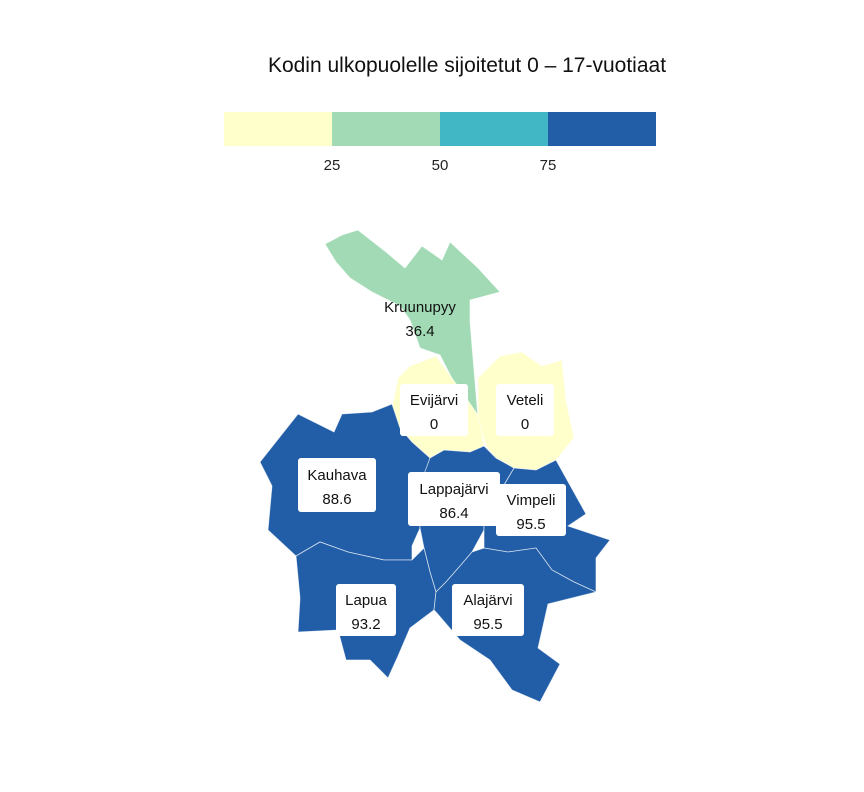 The width and height of the screenshot is (864, 792). Describe the element at coordinates (487, 624) in the screenshot. I see `label-alajarvi-value: 95.5` at that location.